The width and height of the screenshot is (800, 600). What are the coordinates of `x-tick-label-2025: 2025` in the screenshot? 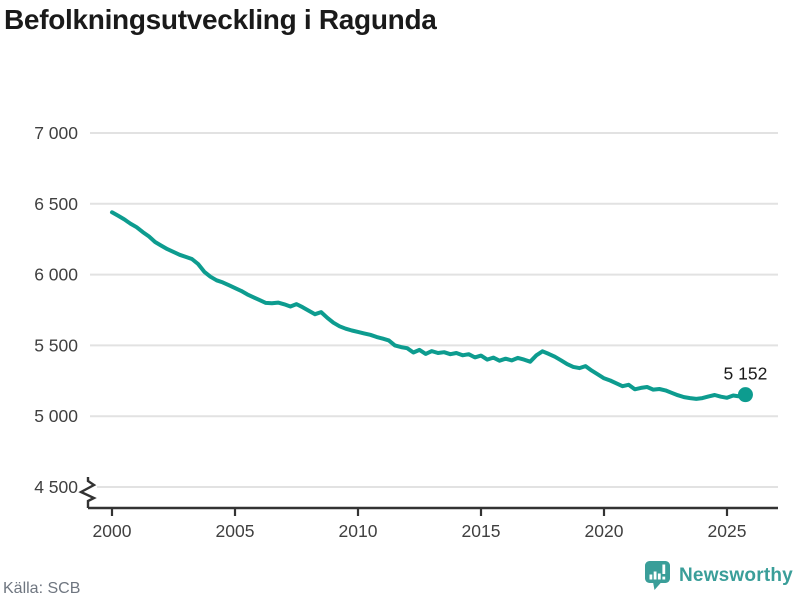 It's located at (727, 531).